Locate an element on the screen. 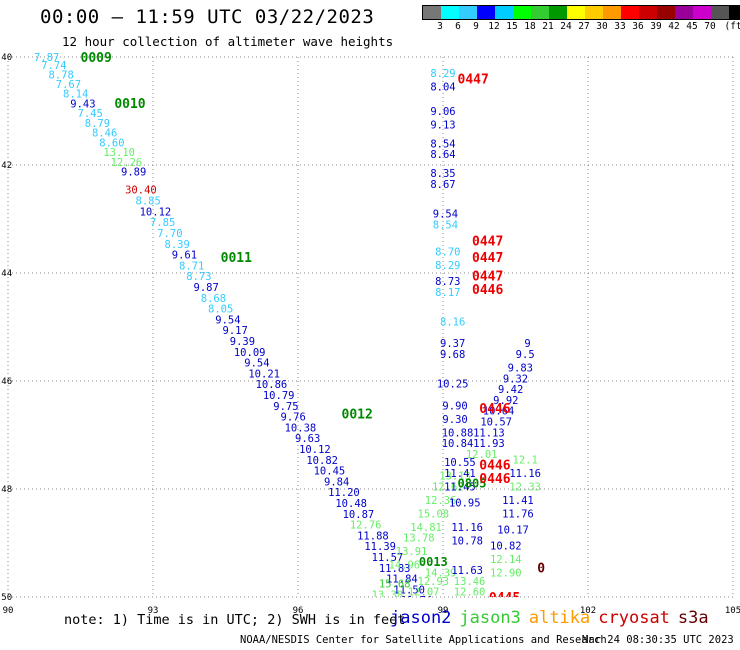 This screenshot has height=650, width=740. legend-entry-altika: altika is located at coordinates (559, 618).